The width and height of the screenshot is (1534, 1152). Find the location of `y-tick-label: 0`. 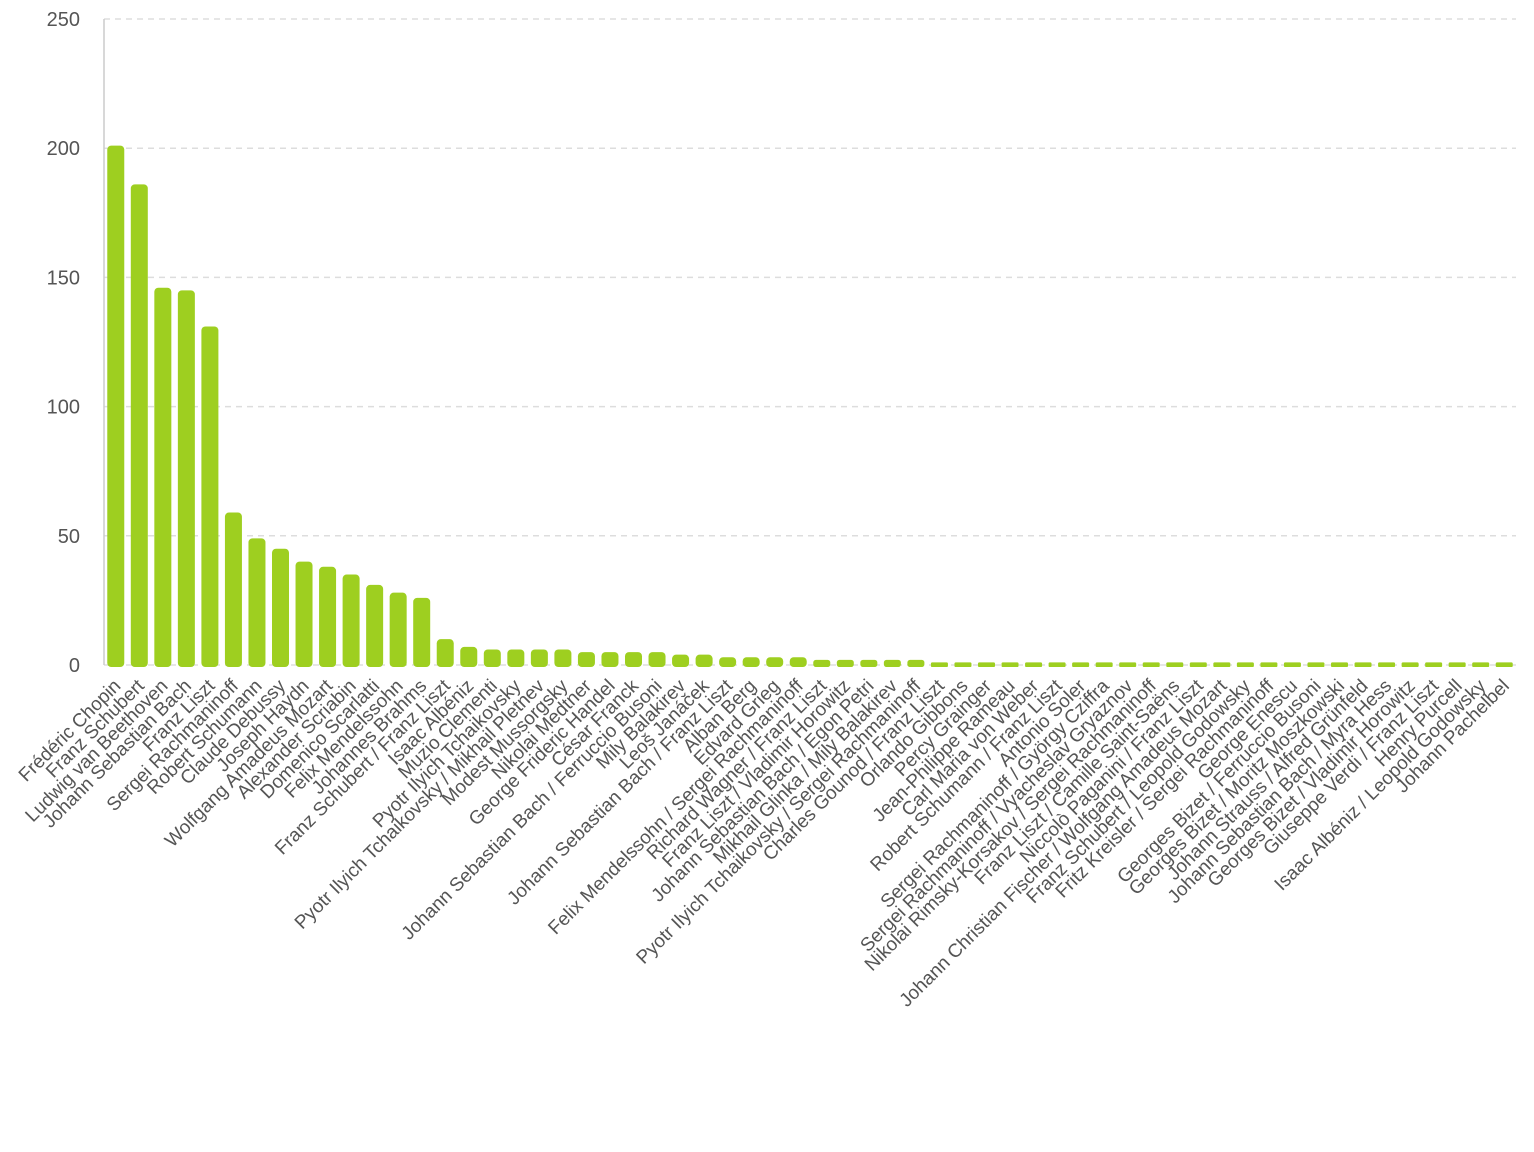

y-tick-label: 0 is located at coordinates (74, 666).